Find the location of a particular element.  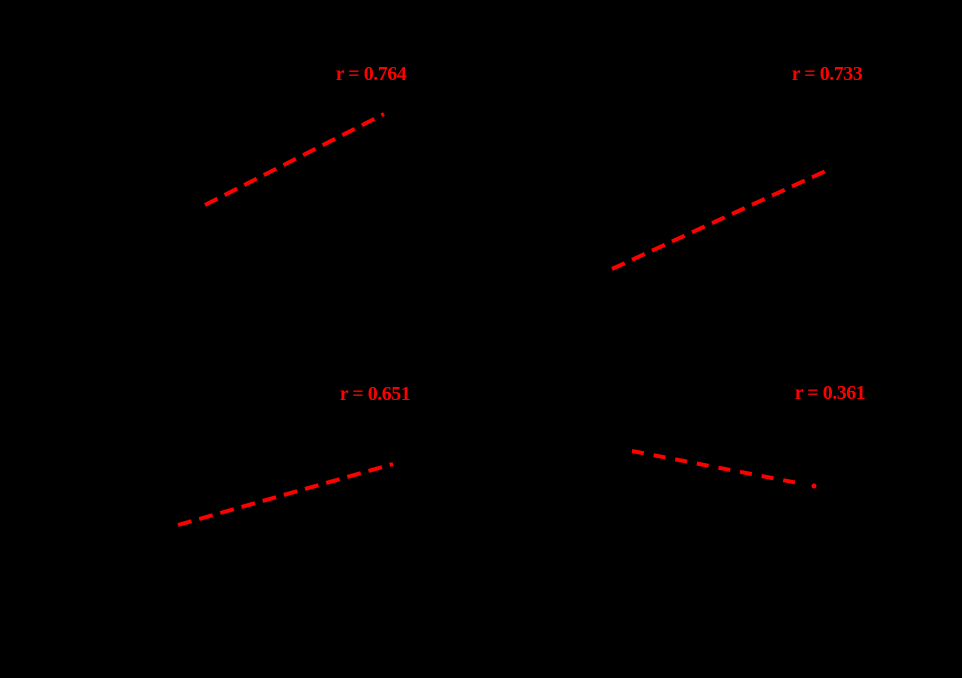

trend-line-bottom-left is located at coordinates (285, 494).